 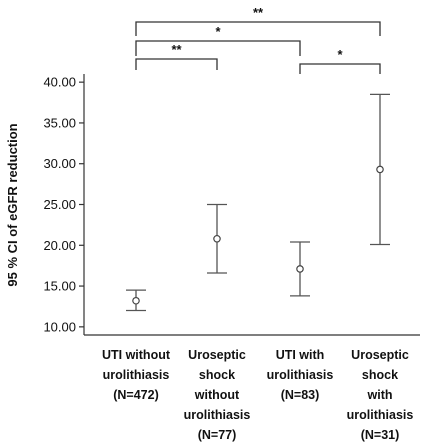 What do you see at coordinates (380, 395) in the screenshot?
I see `category-label: with` at bounding box center [380, 395].